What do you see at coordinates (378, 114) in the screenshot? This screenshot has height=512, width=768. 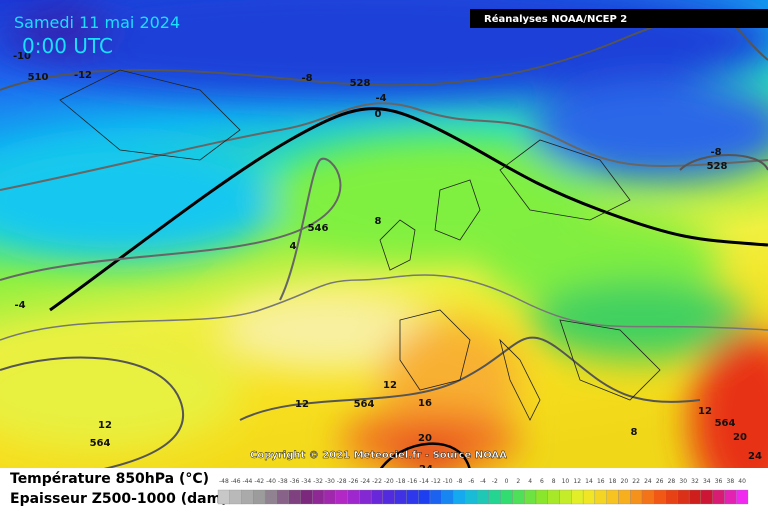 I see `contour-label: 0` at bounding box center [378, 114].